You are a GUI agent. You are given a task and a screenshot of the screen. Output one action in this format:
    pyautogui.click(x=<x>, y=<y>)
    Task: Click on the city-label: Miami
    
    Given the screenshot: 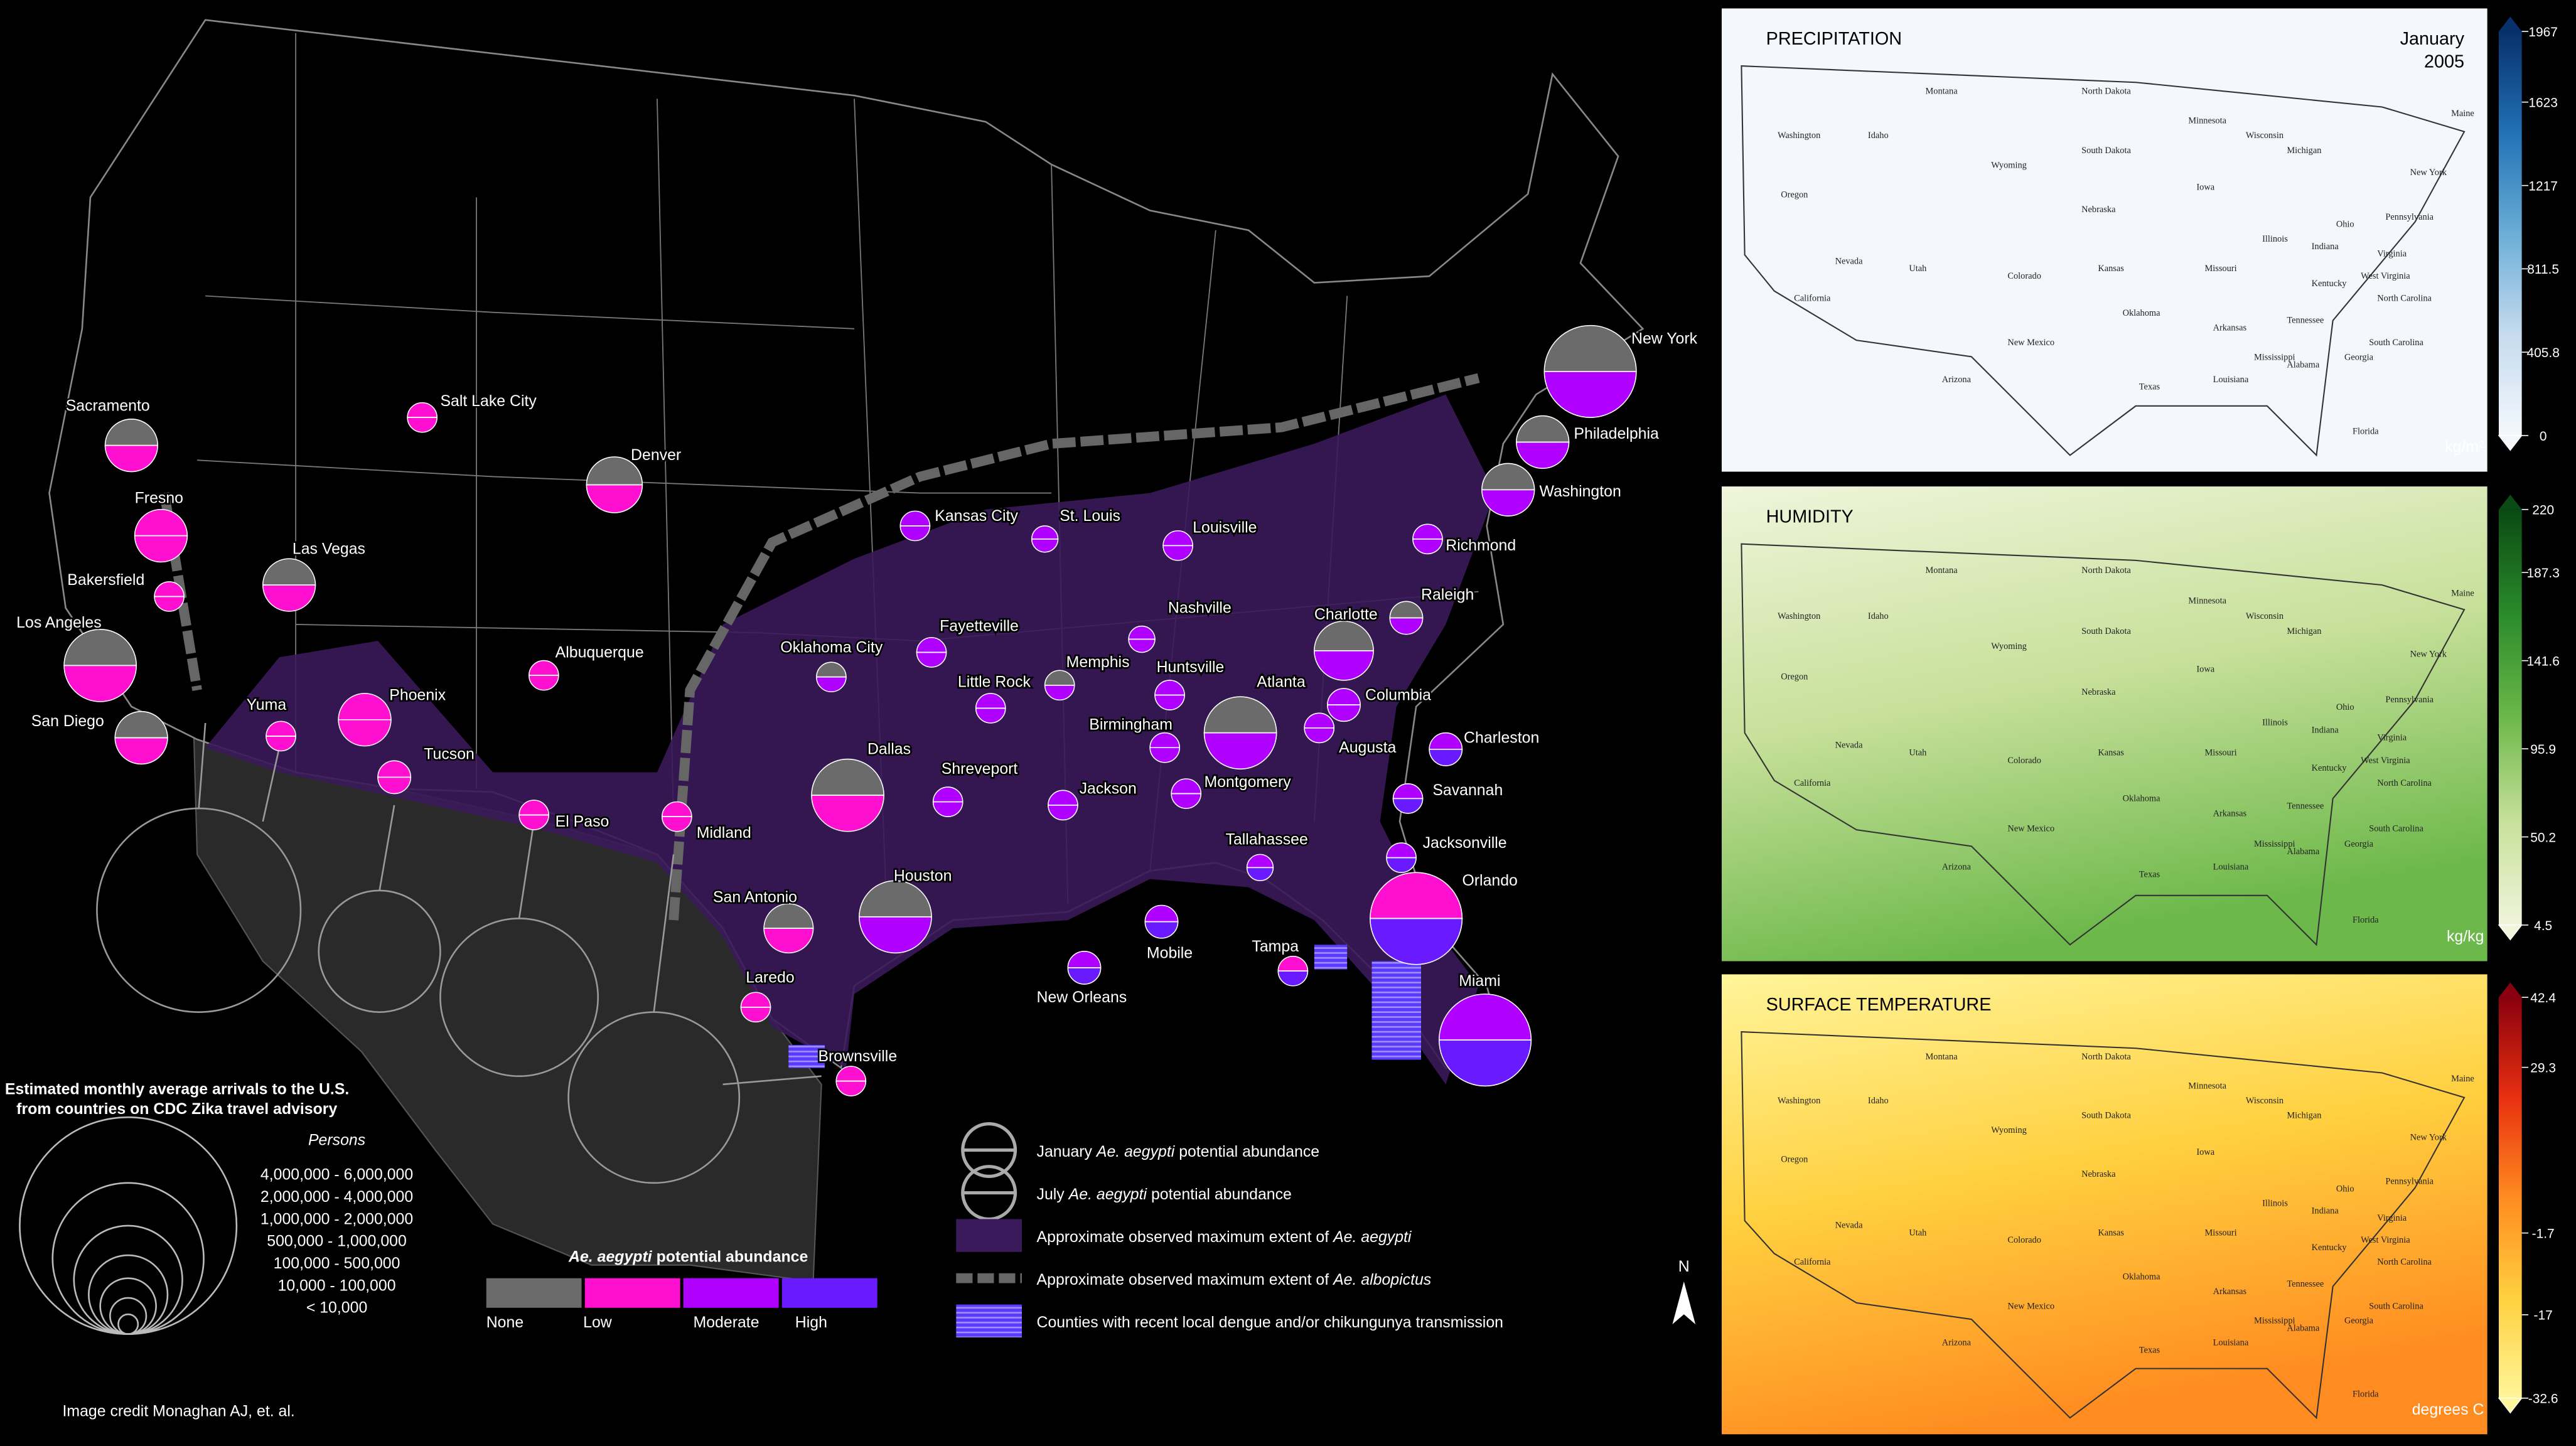 What is the action you would take?
    pyautogui.click(x=1479, y=981)
    